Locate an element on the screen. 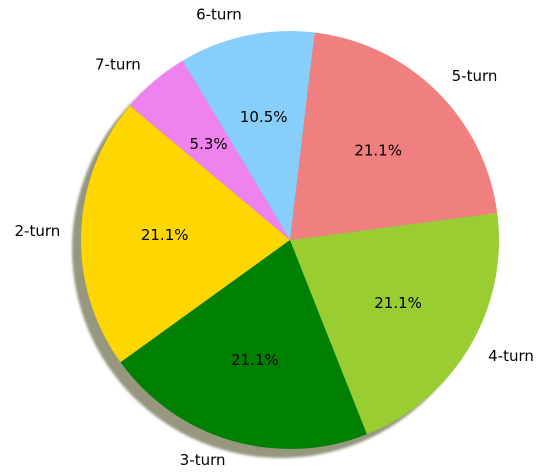 The image size is (550, 476). category-label: 3-turn is located at coordinates (203, 460).